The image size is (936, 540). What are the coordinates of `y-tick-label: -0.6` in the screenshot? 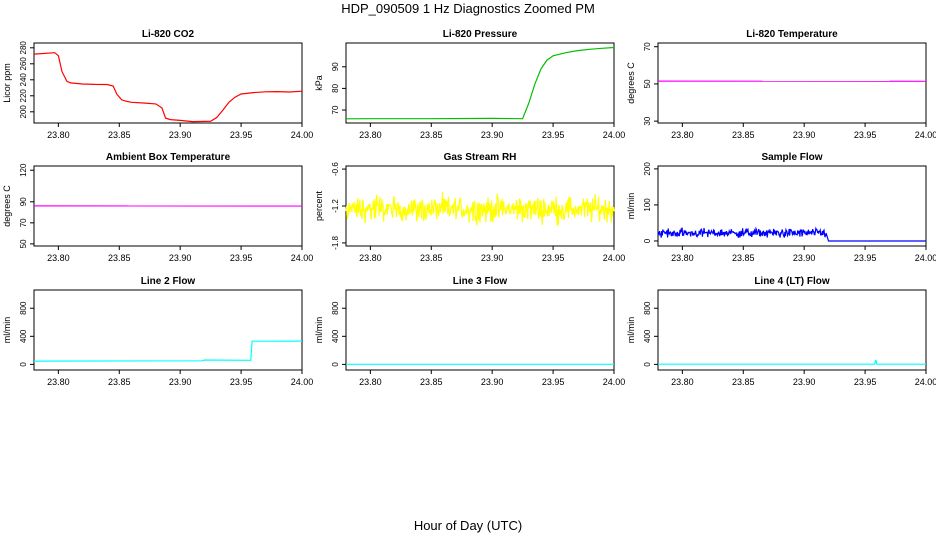 It's located at (335, 169).